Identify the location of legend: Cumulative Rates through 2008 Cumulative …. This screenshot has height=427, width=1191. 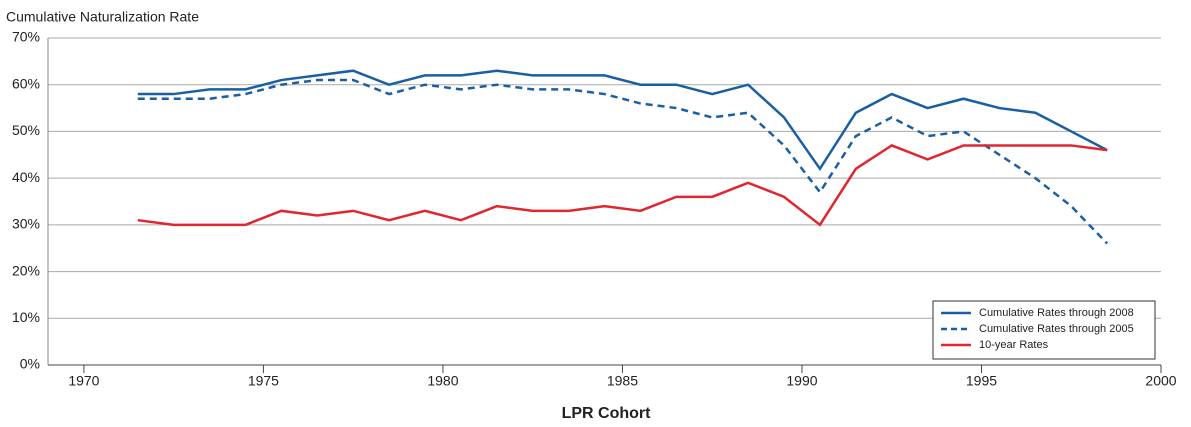
(1044, 330).